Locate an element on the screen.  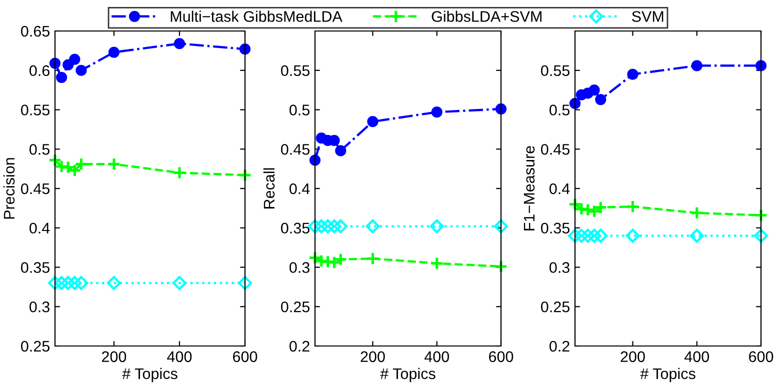
legend-label: SVM is located at coordinates (648, 16).